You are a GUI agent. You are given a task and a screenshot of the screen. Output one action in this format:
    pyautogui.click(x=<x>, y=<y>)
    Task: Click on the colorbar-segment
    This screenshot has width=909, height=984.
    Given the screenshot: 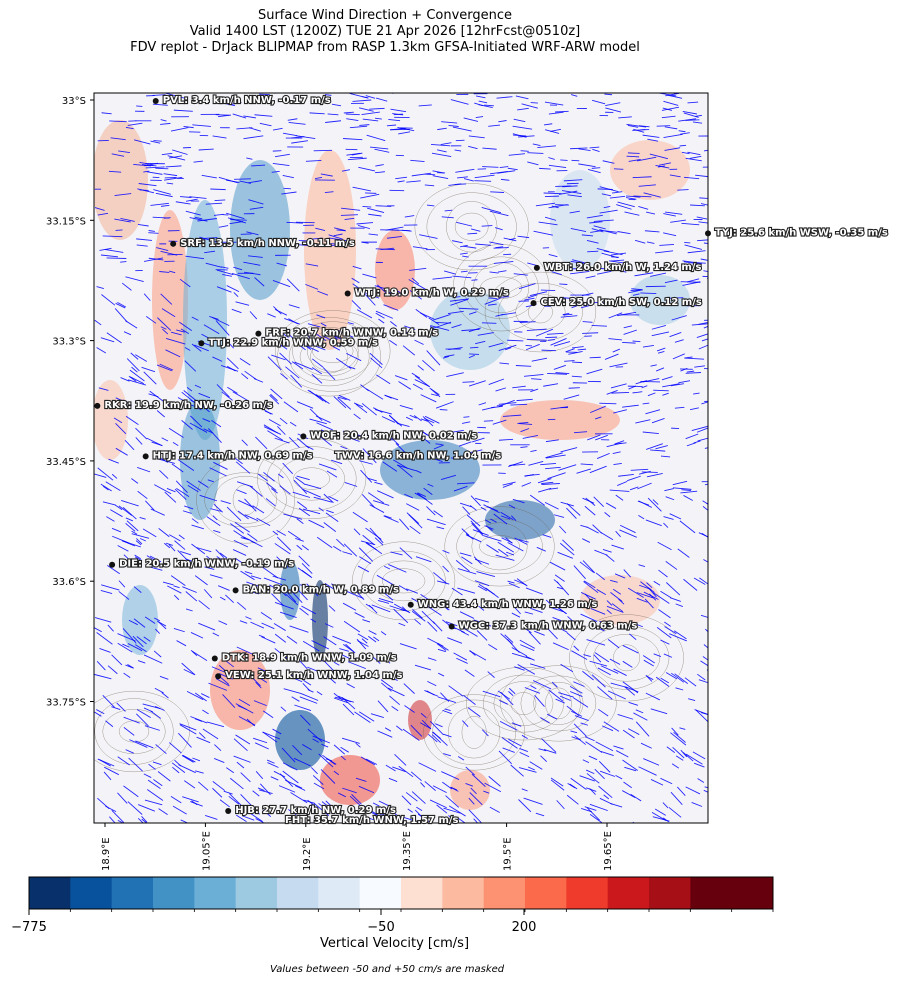 What is the action you would take?
    pyautogui.click(x=711, y=893)
    